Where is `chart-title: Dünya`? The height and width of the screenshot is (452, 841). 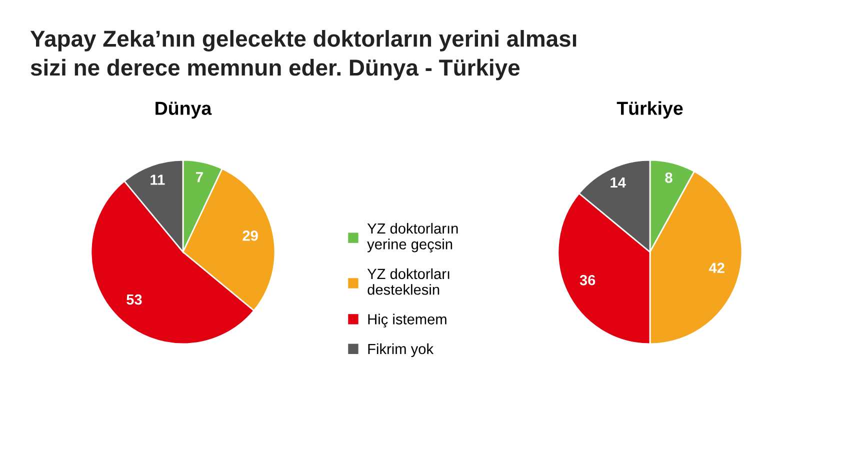
chart-title: Dünya is located at coordinates (184, 110).